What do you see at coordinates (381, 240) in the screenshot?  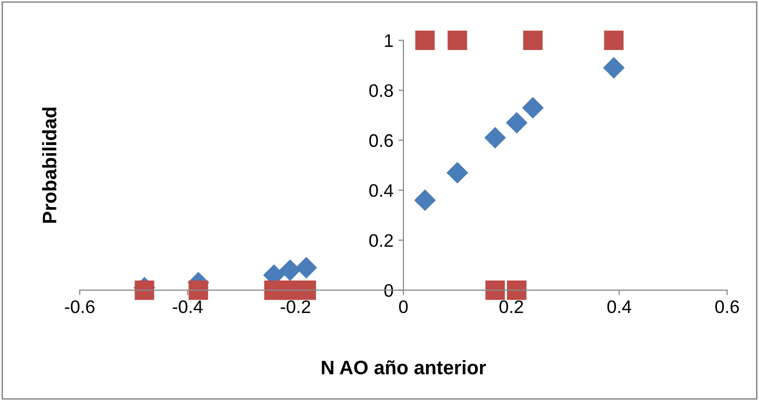 I see `y-tick-label: 0.2` at bounding box center [381, 240].